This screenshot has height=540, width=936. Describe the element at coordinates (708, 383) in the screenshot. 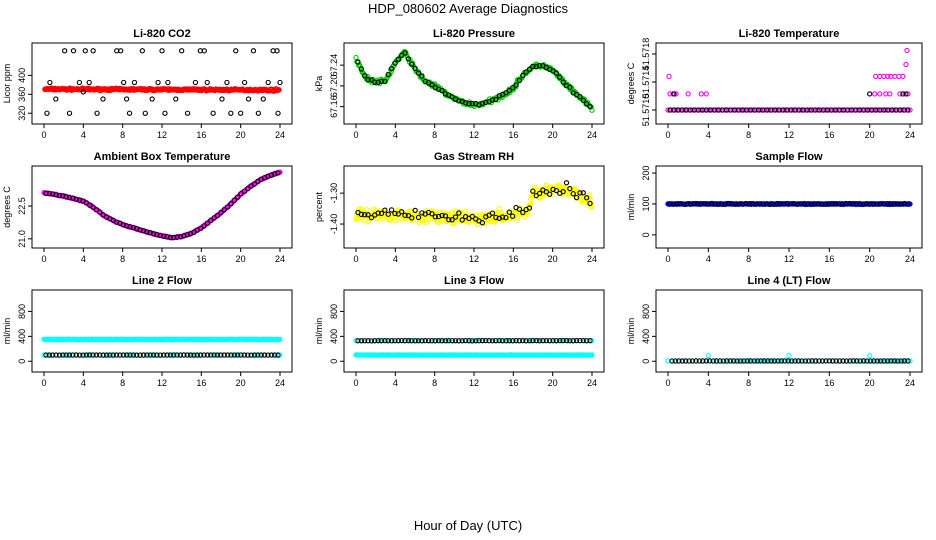

I see `x-tick-label: 4` at that location.